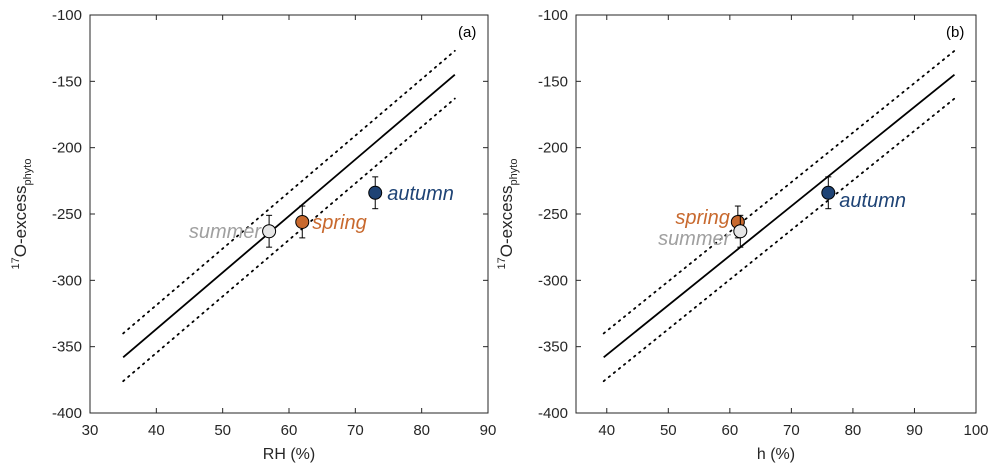 This screenshot has width=996, height=473. Describe the element at coordinates (467, 32) in the screenshot. I see `panel-label: (a)` at that location.